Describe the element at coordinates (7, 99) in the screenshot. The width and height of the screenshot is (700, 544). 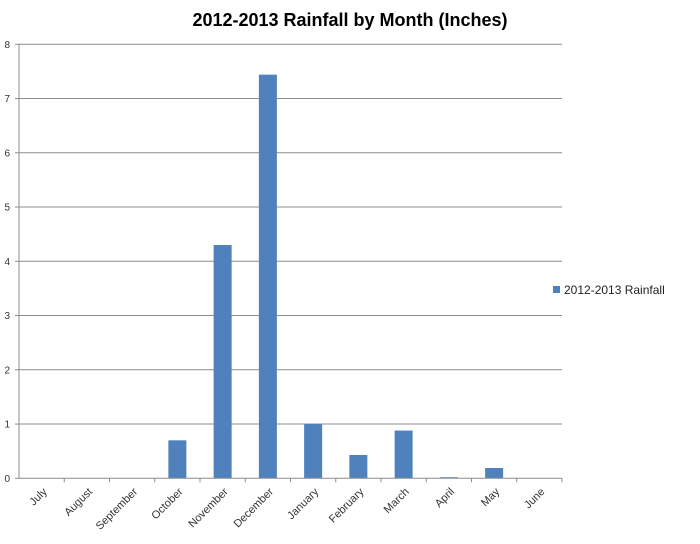
I see `y-tick-label: 7` at that location.